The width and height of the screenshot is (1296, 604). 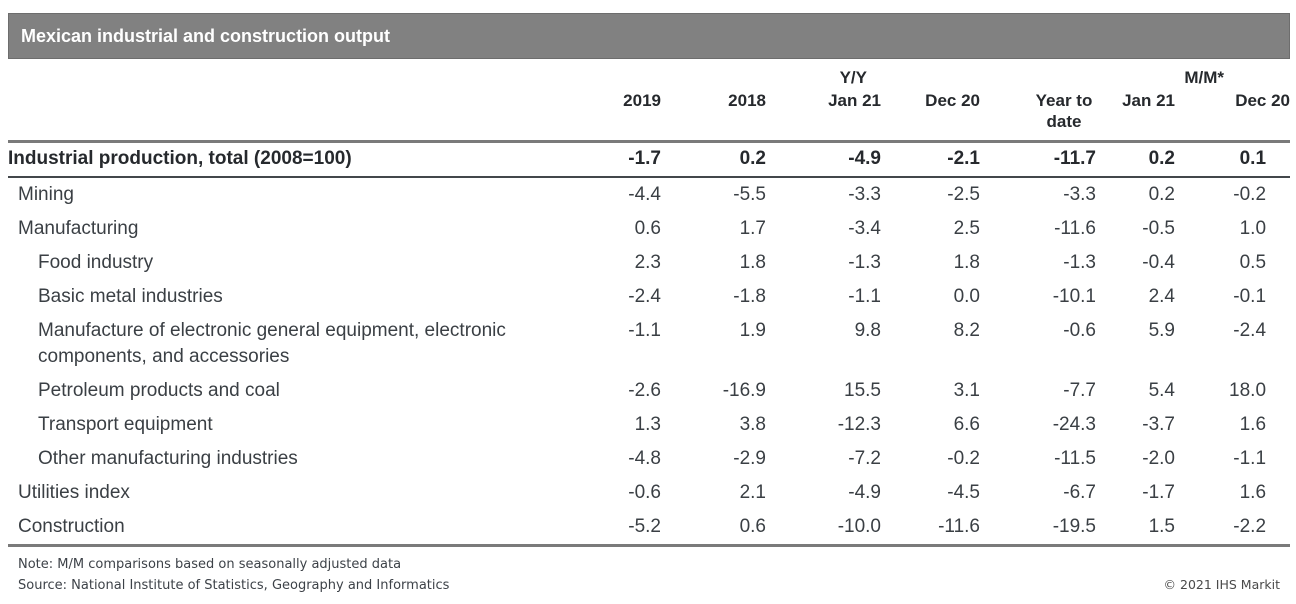 I want to click on cell-value: 1.7, so click(x=752, y=228).